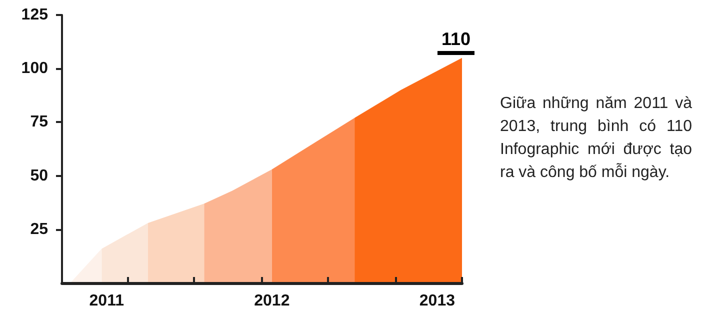 The image size is (705, 320). I want to click on y-tick-label: 125, so click(34, 15).